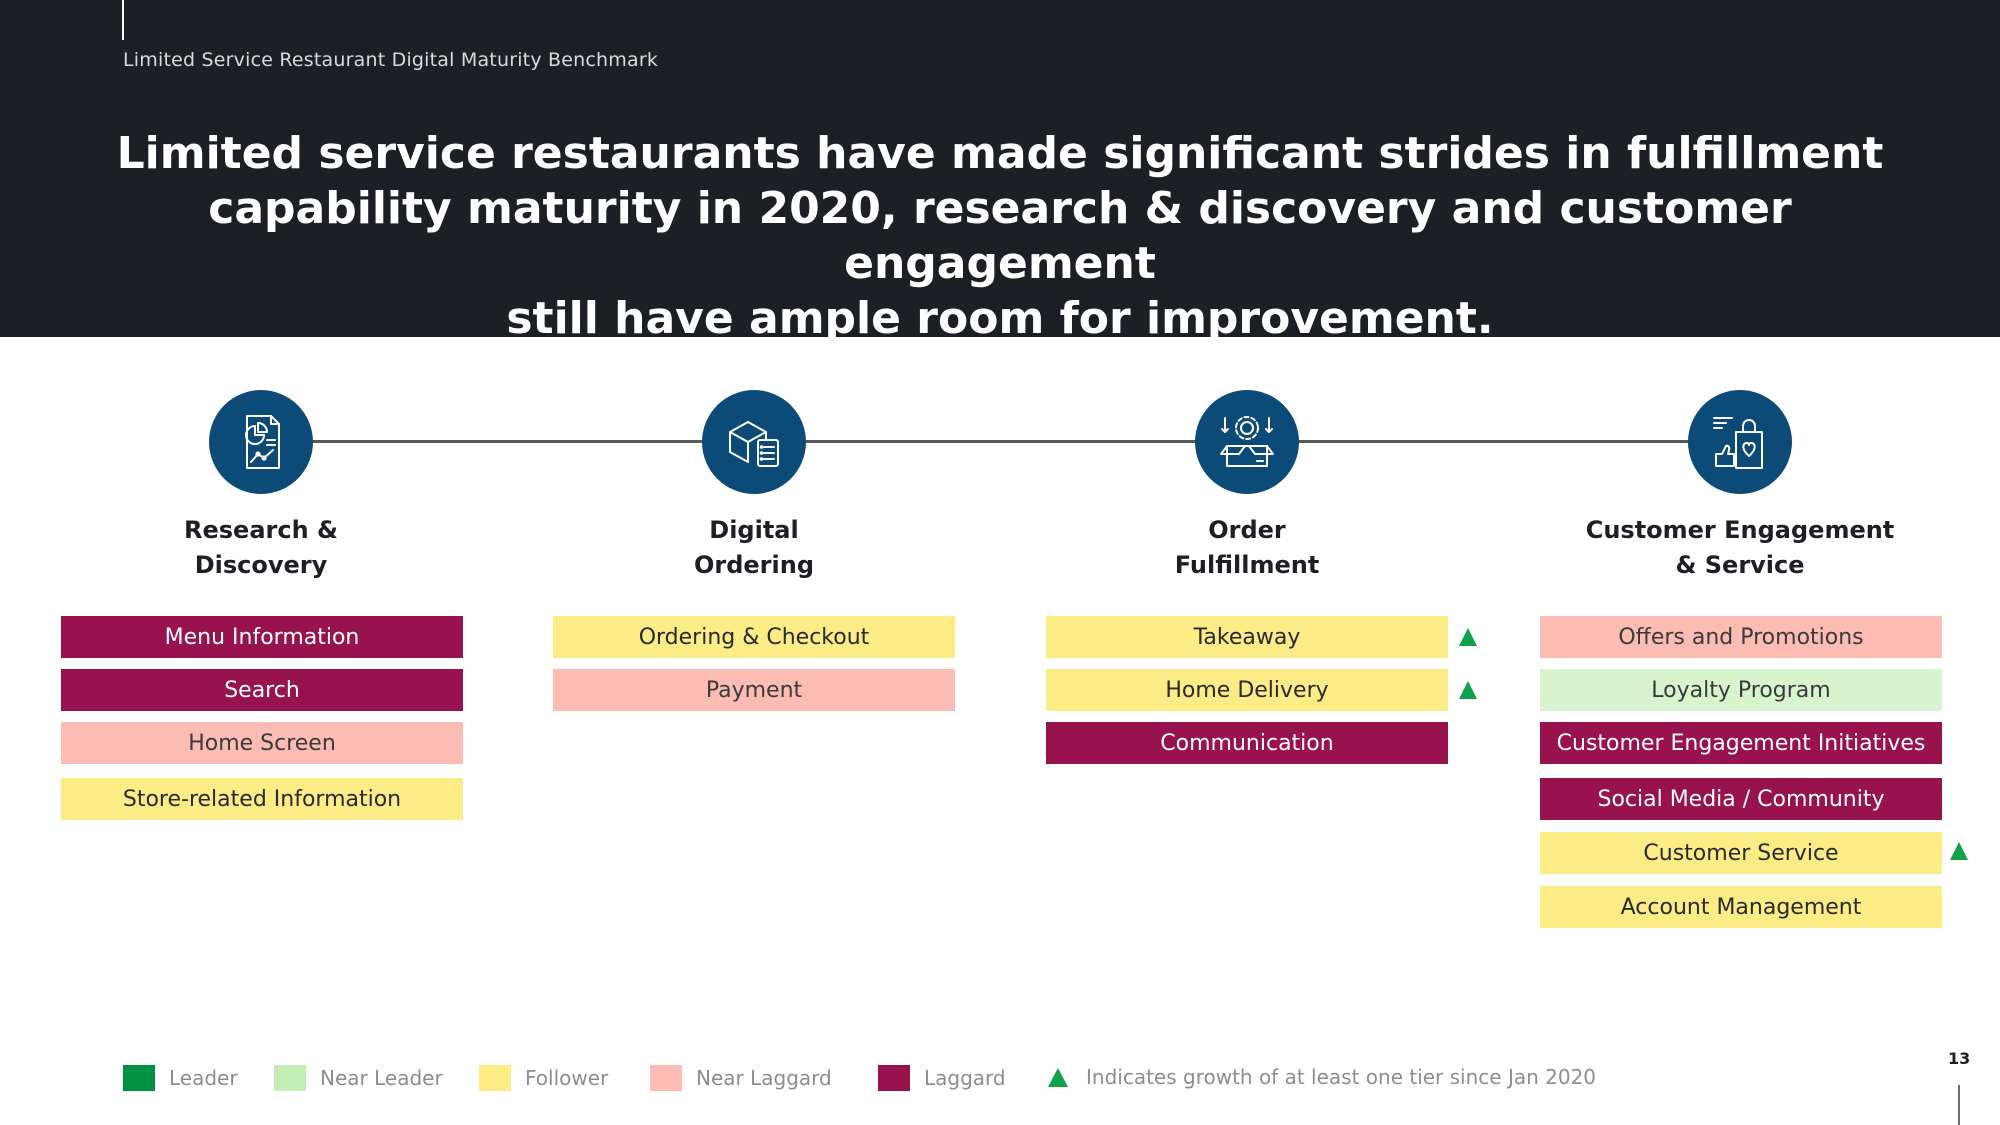  What do you see at coordinates (1741, 799) in the screenshot?
I see `capability-tile: Social Media / Community` at bounding box center [1741, 799].